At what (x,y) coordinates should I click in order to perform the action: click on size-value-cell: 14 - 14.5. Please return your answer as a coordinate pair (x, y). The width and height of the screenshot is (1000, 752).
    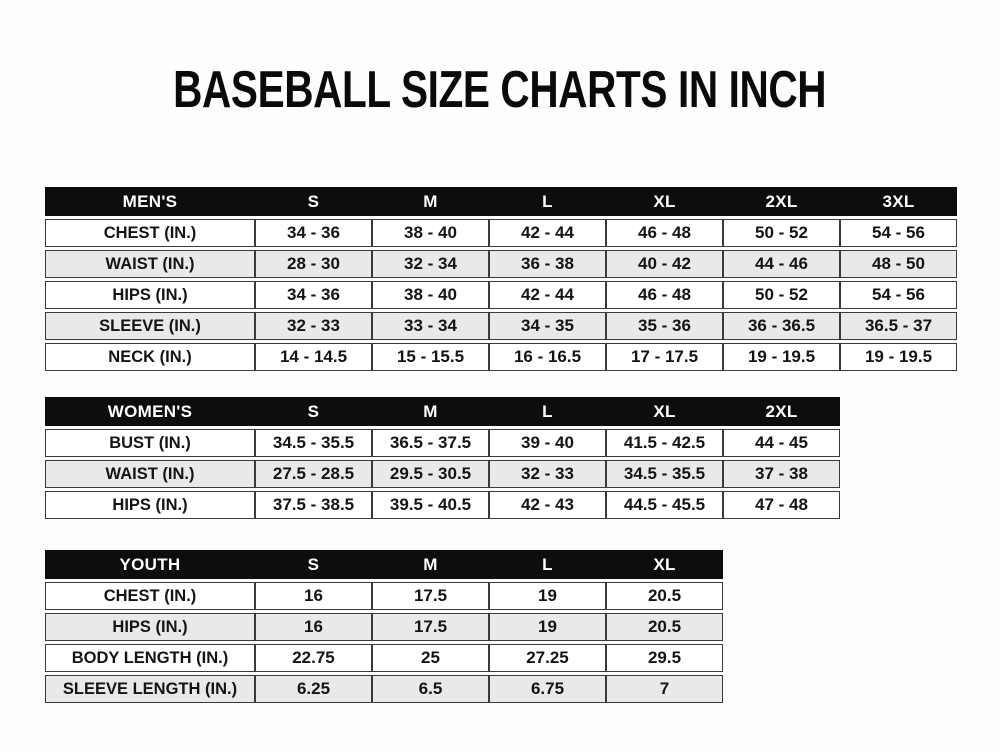
    Looking at the image, I should click on (313, 357).